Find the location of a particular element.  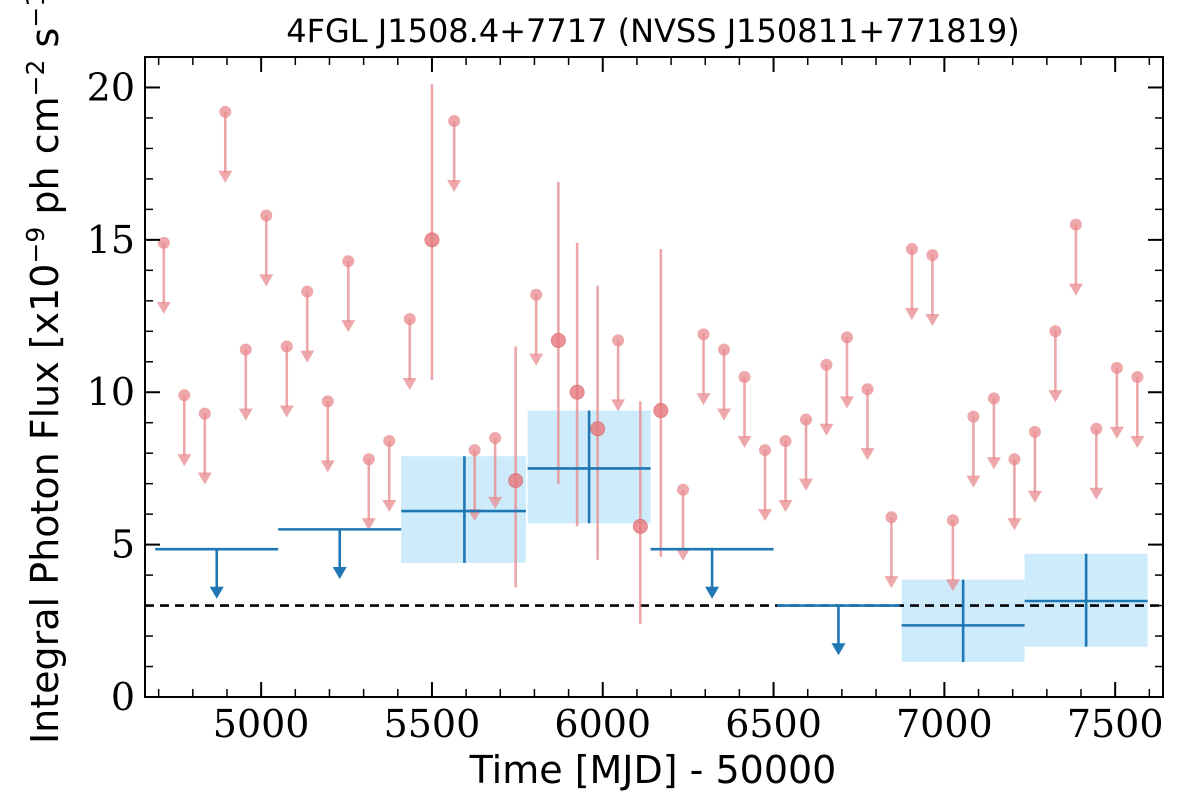

x-axis-label: Time [MJD] - 50000 is located at coordinates (653, 770).